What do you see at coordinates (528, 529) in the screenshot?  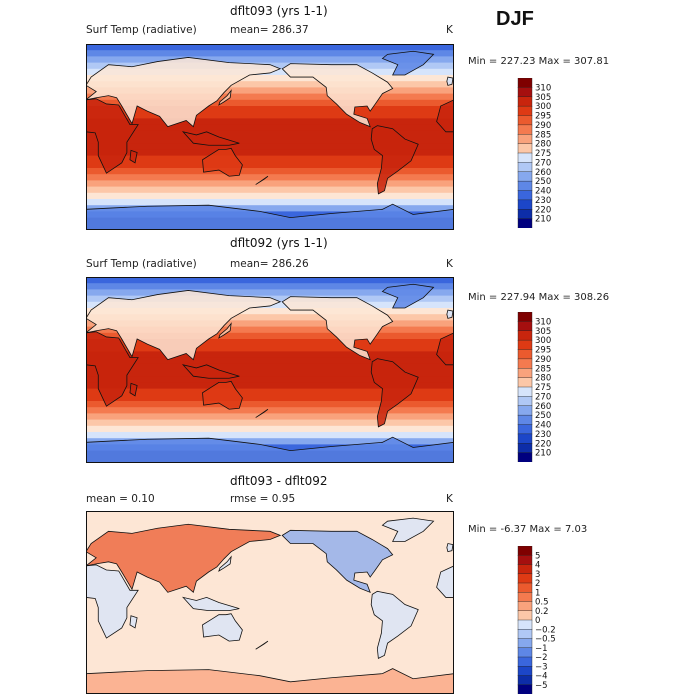 I see `panel-3-minmax: Min = -6.37 Max = 7.03` at bounding box center [528, 529].